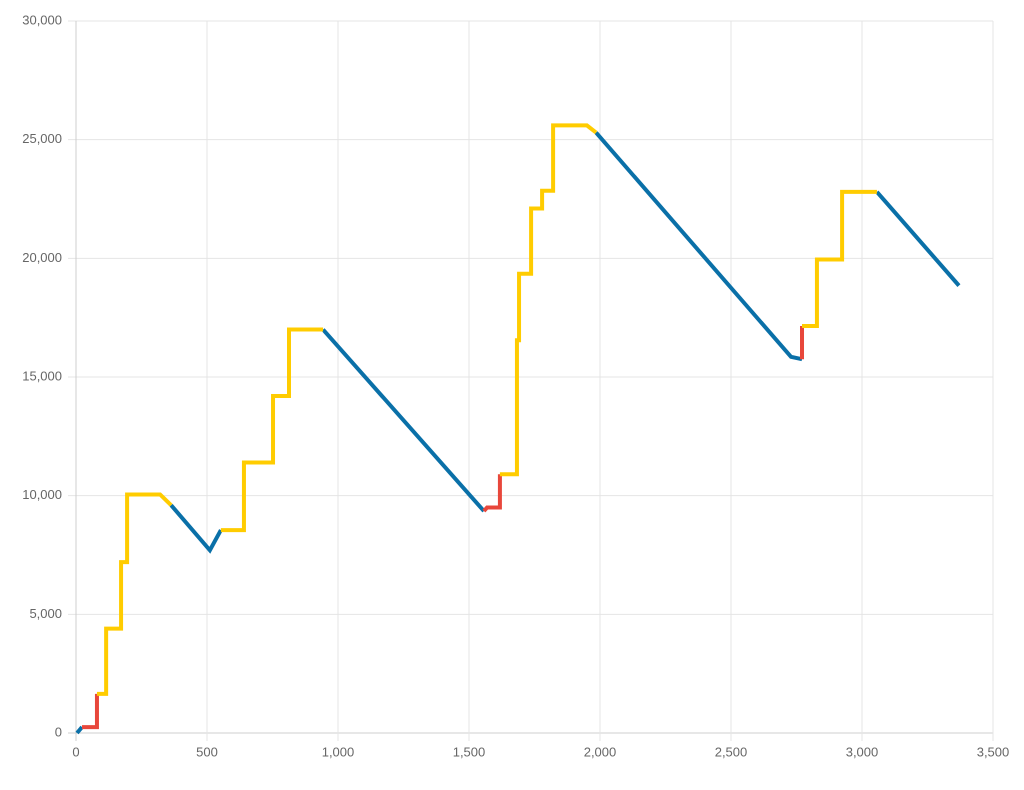  Describe the element at coordinates (42, 138) in the screenshot. I see `y-tick-label: 25,000` at that location.